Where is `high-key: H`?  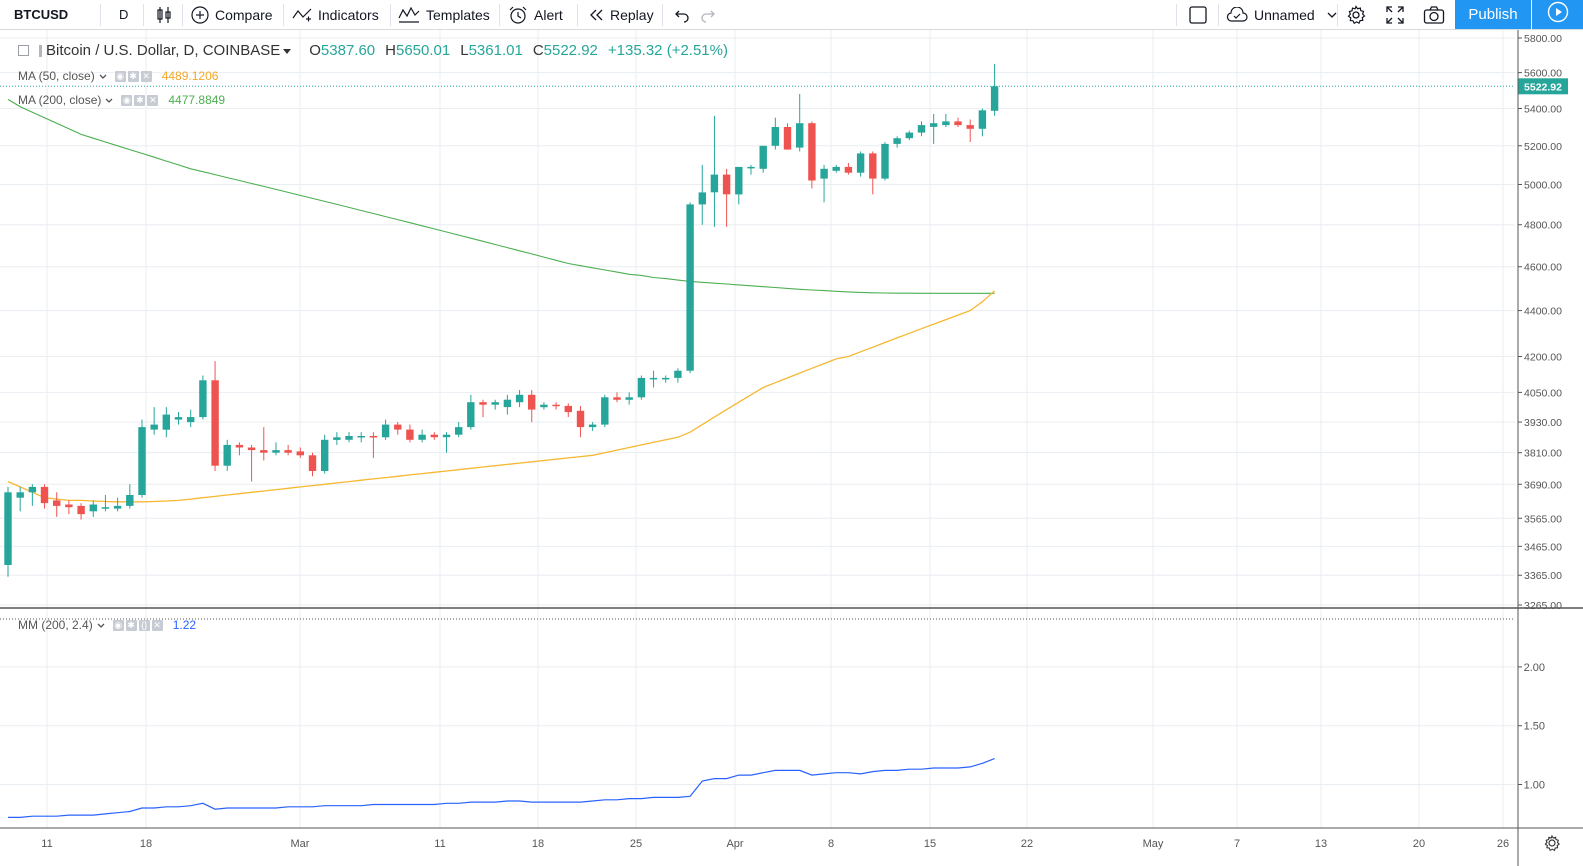 high-key: H is located at coordinates (390, 50).